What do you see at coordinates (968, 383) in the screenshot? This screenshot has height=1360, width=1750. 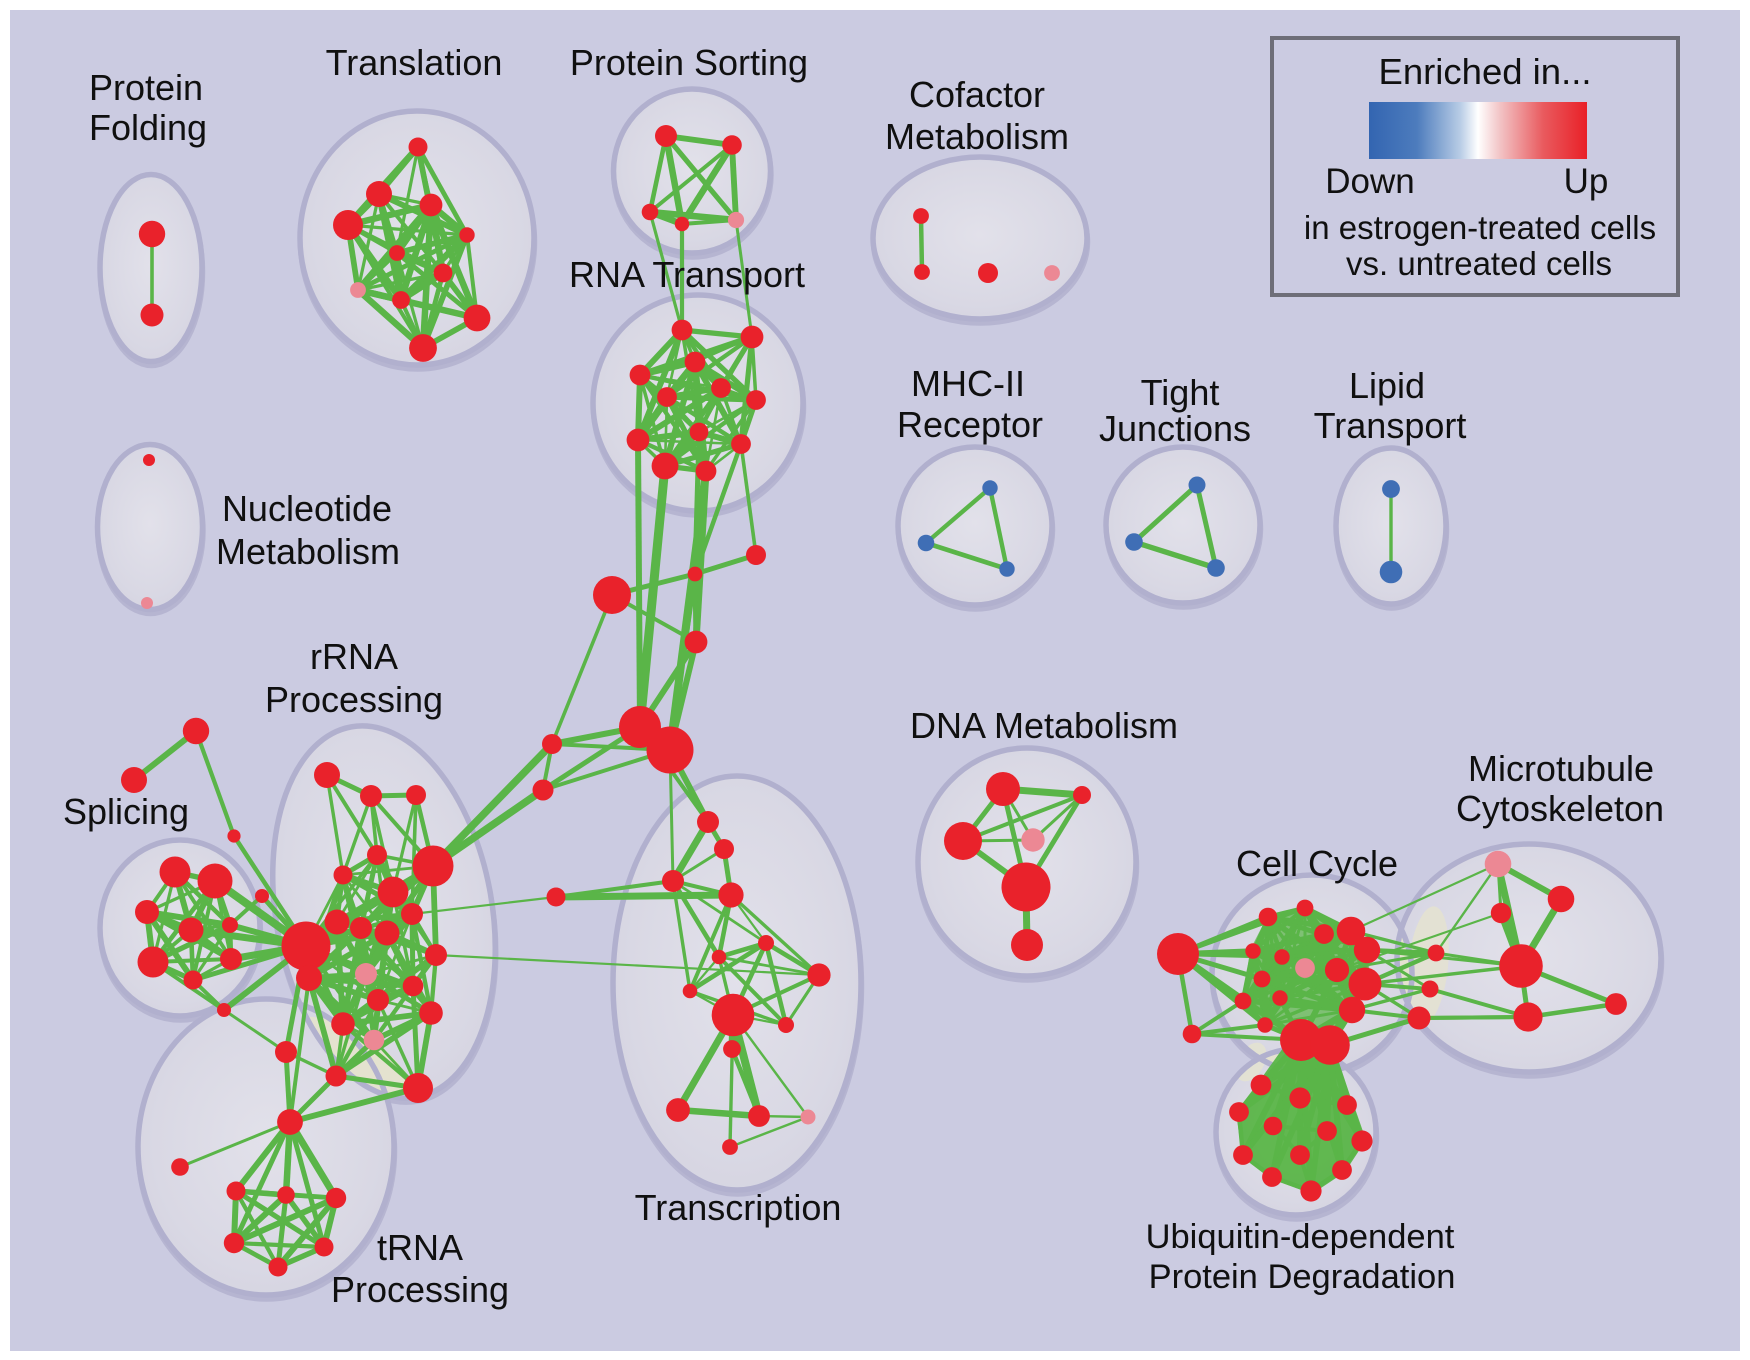 I see `svg-text: MHC-II` at bounding box center [968, 383].